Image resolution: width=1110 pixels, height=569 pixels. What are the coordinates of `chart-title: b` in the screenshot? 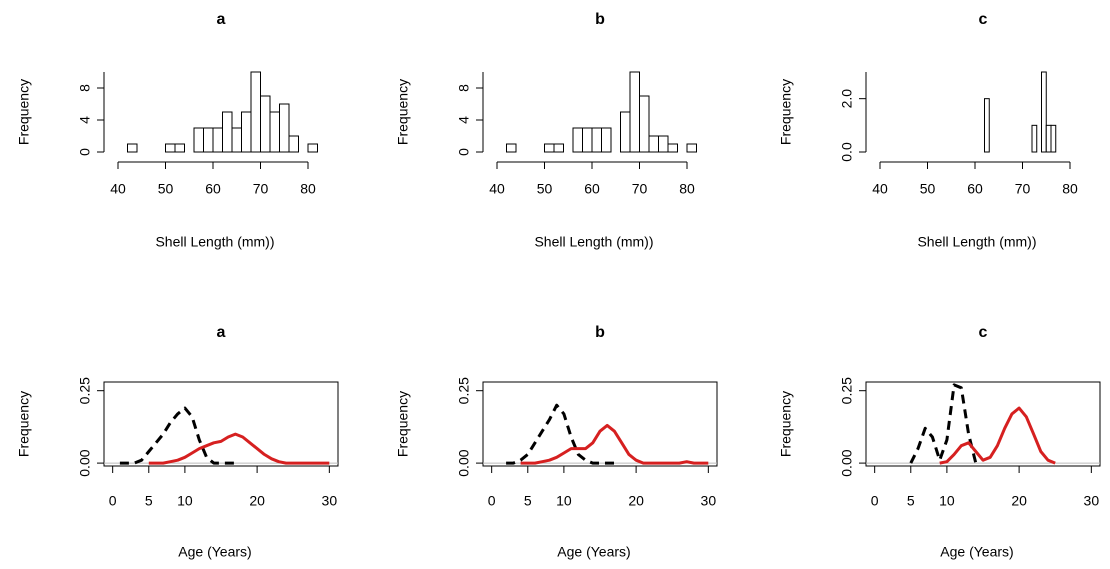 It's located at (600, 19).